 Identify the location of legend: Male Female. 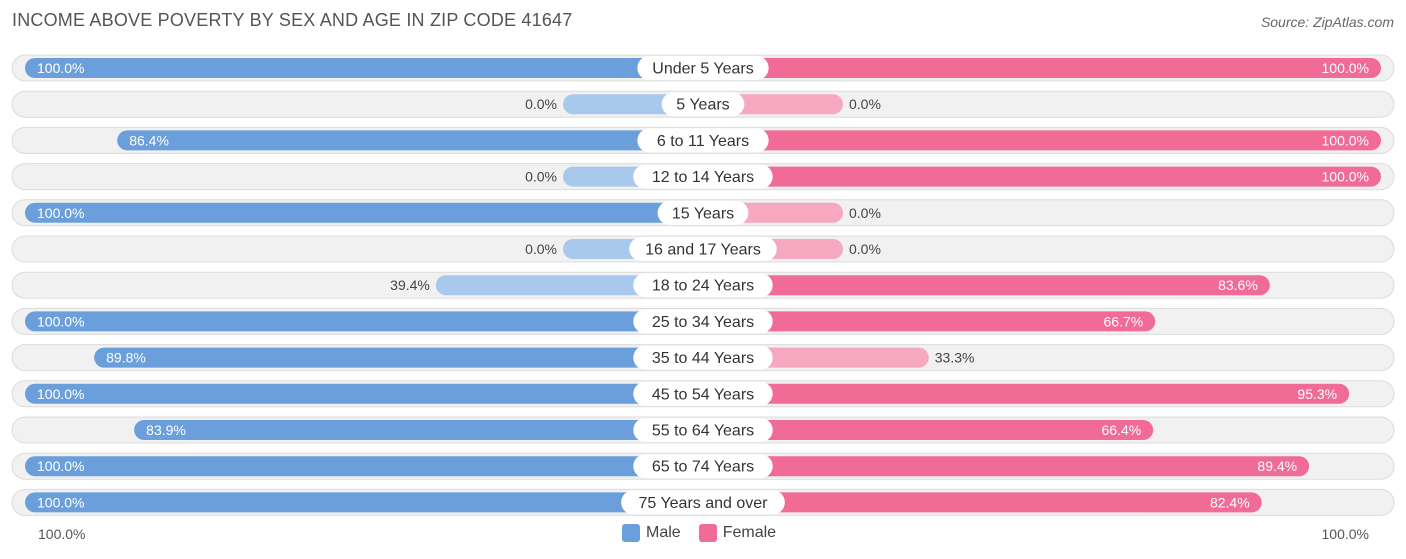
(699, 533).